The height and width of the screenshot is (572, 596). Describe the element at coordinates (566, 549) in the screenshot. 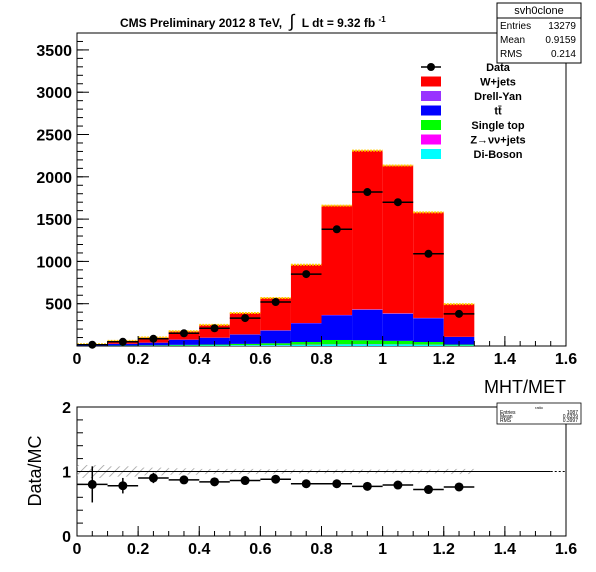

I see `ratio-x-tick-label: 1.6` at that location.